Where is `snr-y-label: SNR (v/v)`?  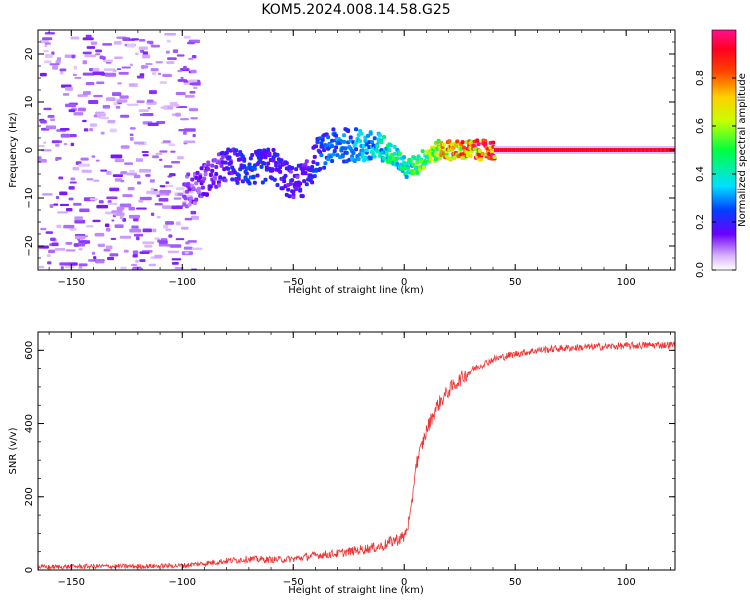 snr-y-label: SNR (v/v) is located at coordinates (13, 450).